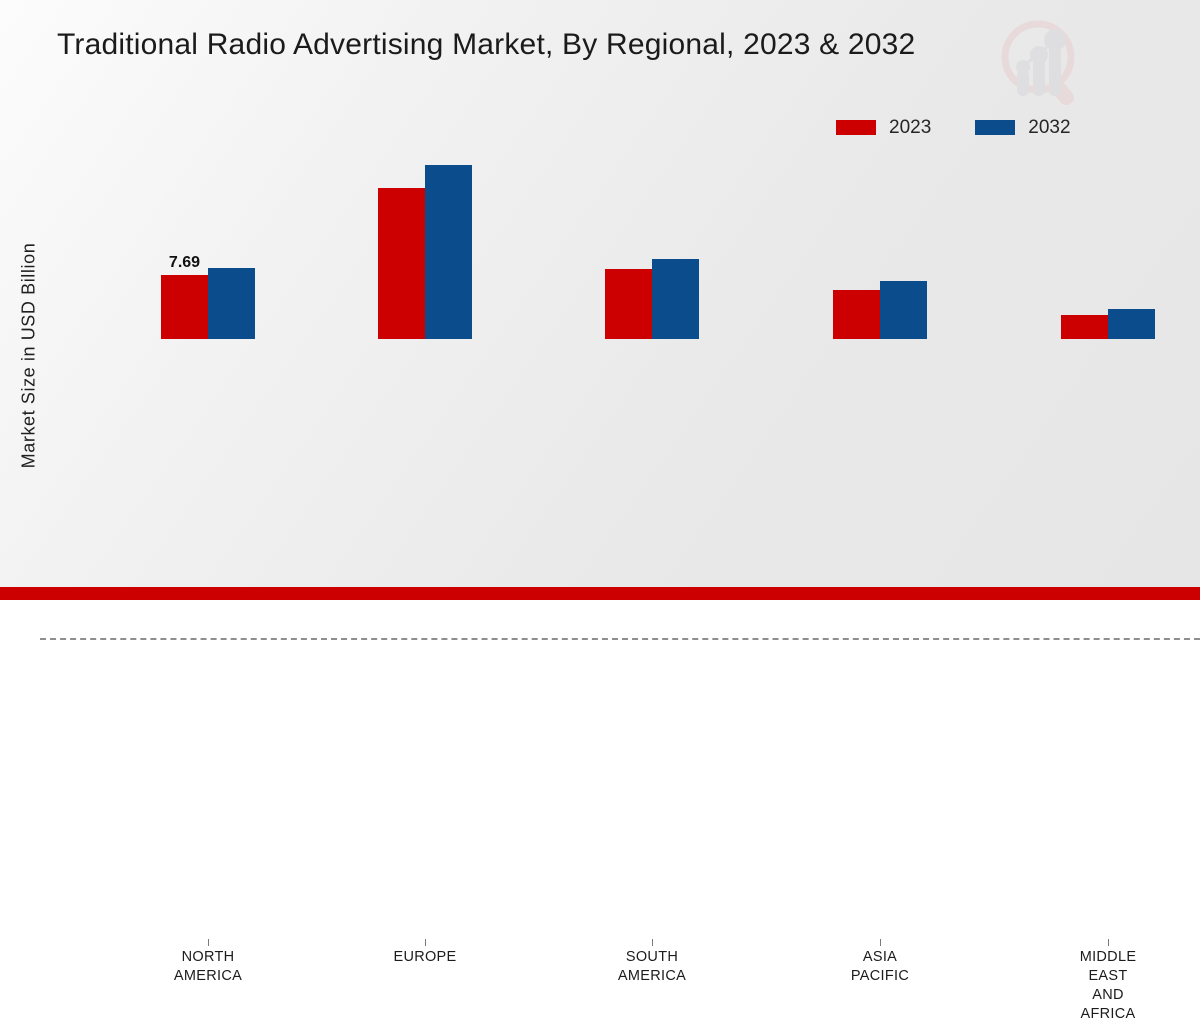  Describe the element at coordinates (856, 314) in the screenshot. I see `bar-asia-pacific-2023` at that location.